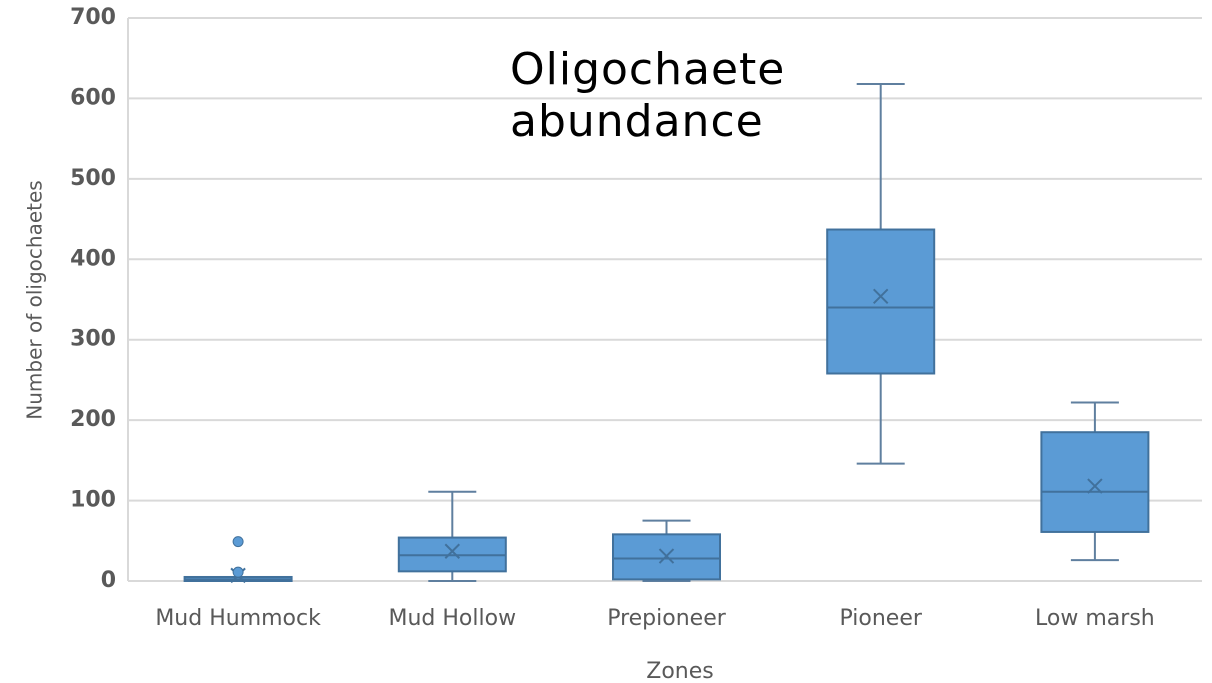 This screenshot has width=1212, height=683. Describe the element at coordinates (93, 97) in the screenshot. I see `y-tick-label: 600` at that location.